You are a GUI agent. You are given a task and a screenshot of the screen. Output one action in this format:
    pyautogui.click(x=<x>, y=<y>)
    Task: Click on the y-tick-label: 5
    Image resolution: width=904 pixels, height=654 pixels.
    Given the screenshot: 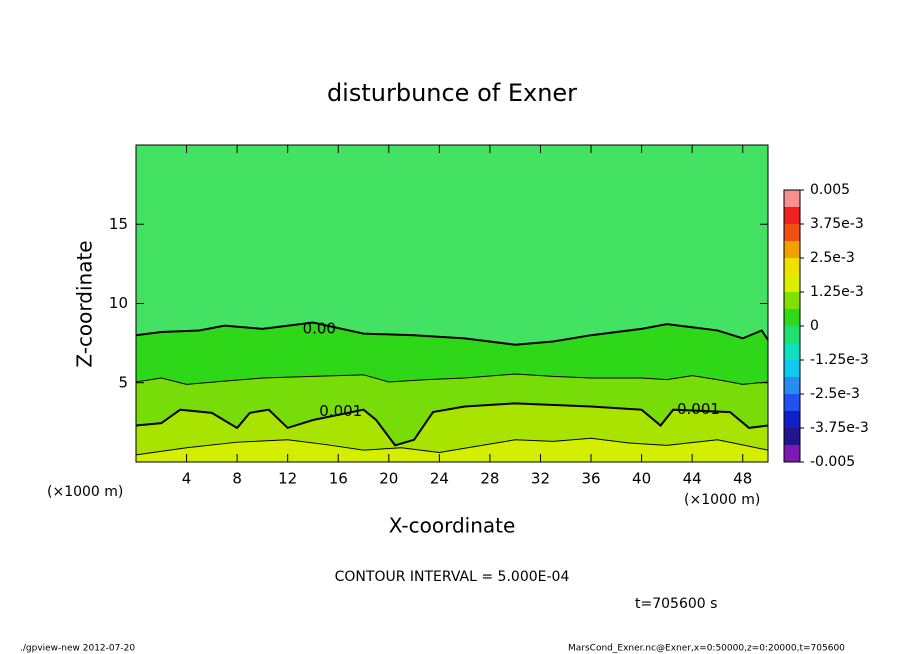 What is the action you would take?
    pyautogui.click(x=123, y=382)
    